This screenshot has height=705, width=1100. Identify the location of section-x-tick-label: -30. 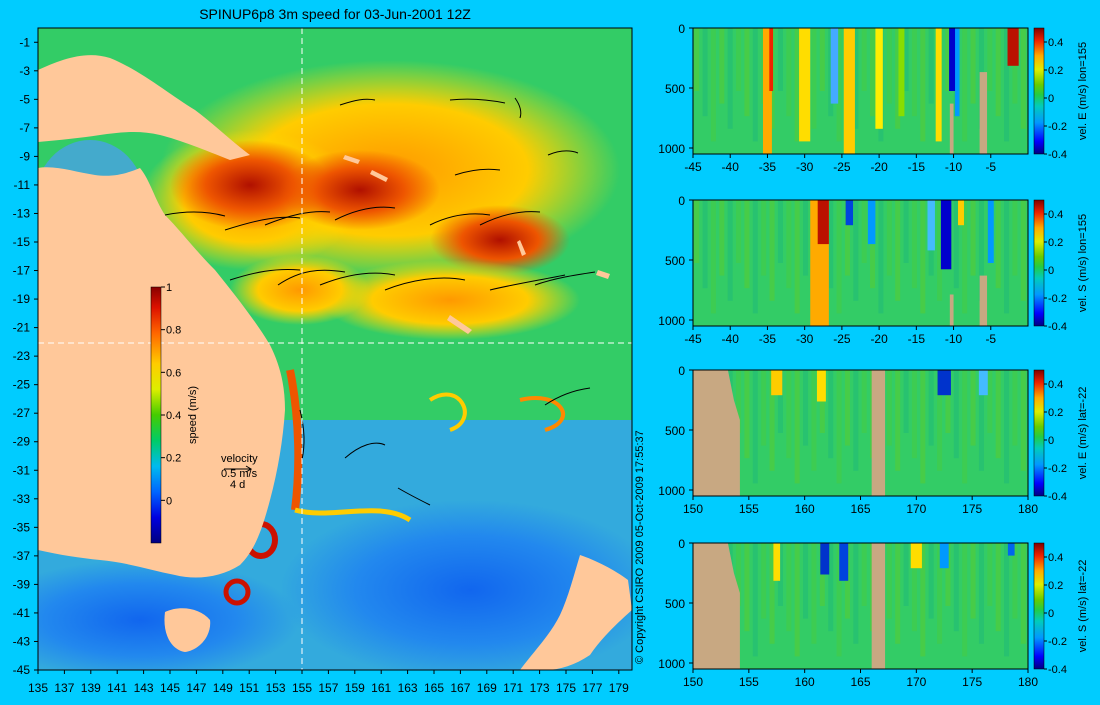
(805, 167).